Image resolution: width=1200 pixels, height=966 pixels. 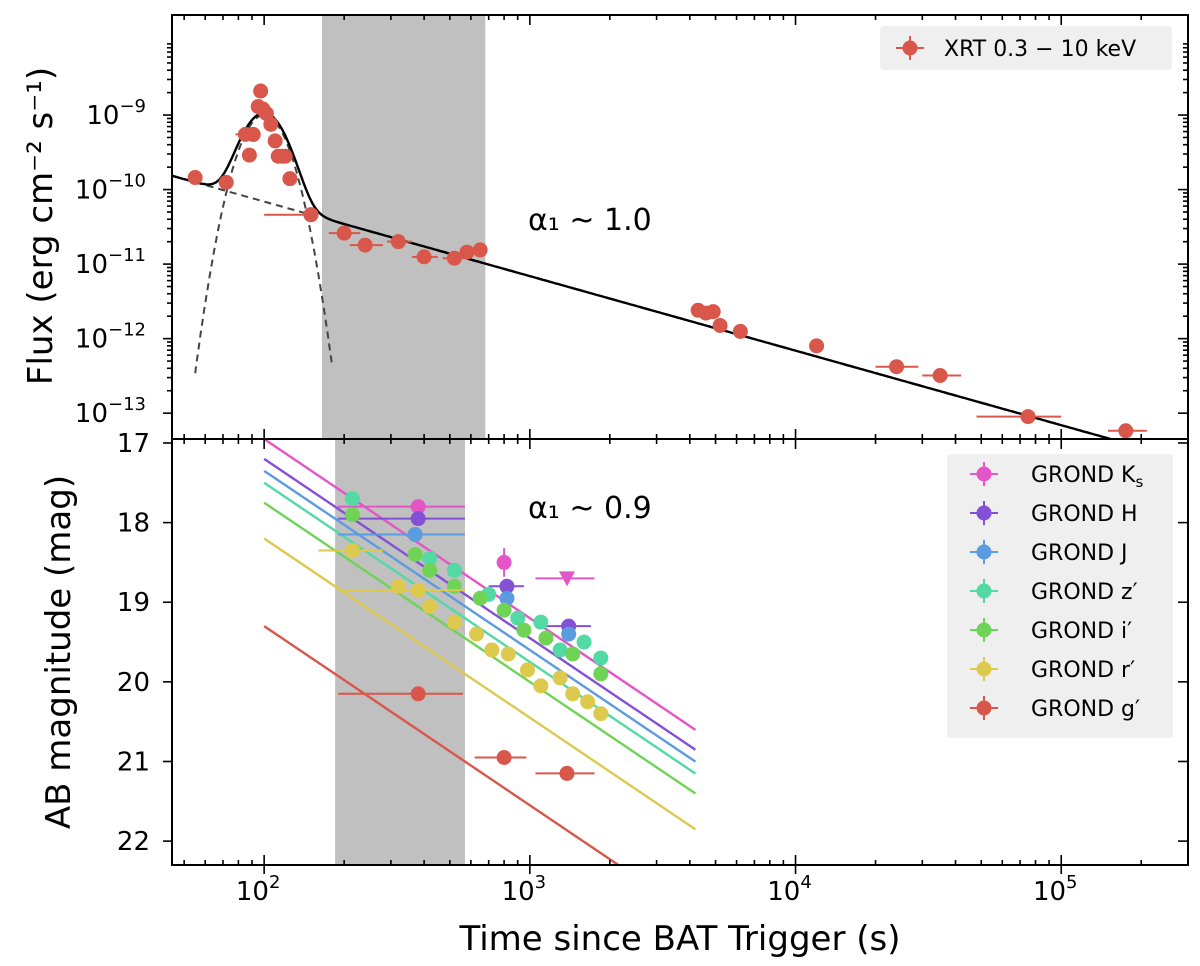 I want to click on legend-label: GROND r′, so click(x=1083, y=670).